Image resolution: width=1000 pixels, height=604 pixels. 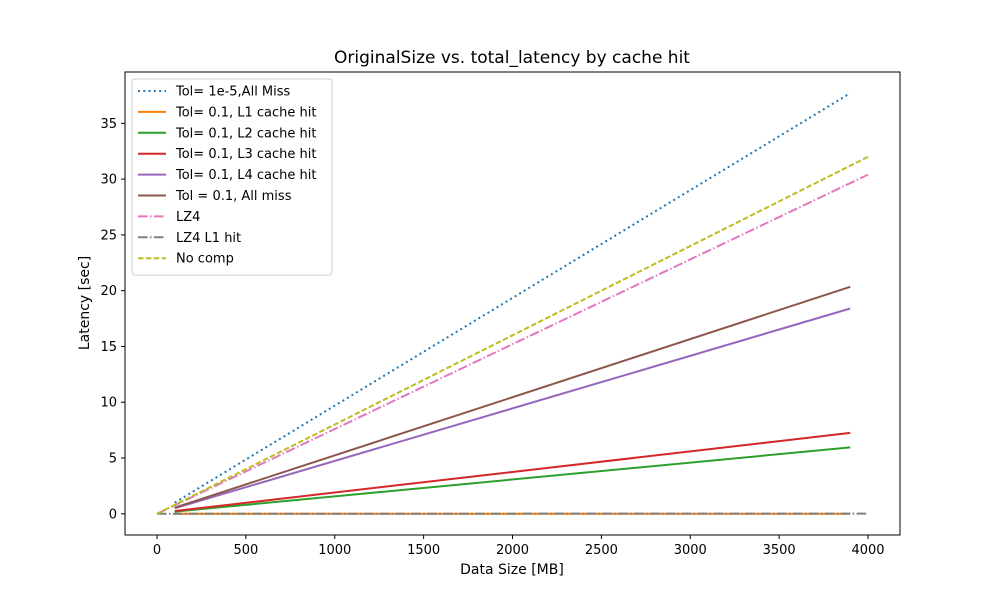 What do you see at coordinates (108, 235) in the screenshot?
I see `y-tick-label: 25` at bounding box center [108, 235].